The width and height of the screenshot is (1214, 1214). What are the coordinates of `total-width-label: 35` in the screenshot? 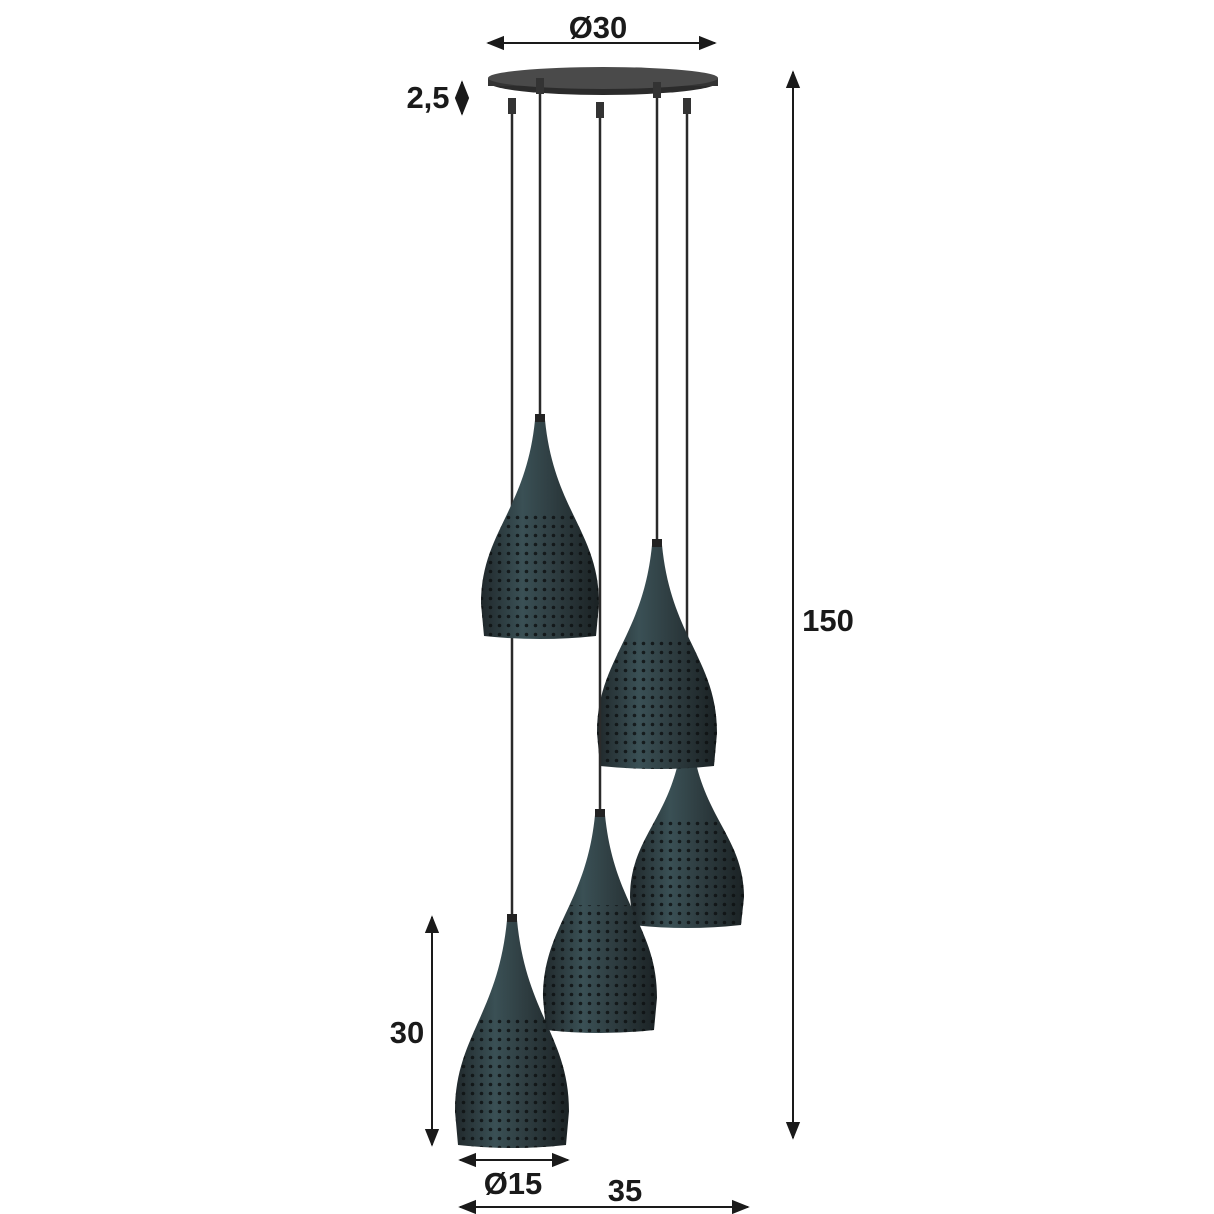 It's located at (625, 1190).